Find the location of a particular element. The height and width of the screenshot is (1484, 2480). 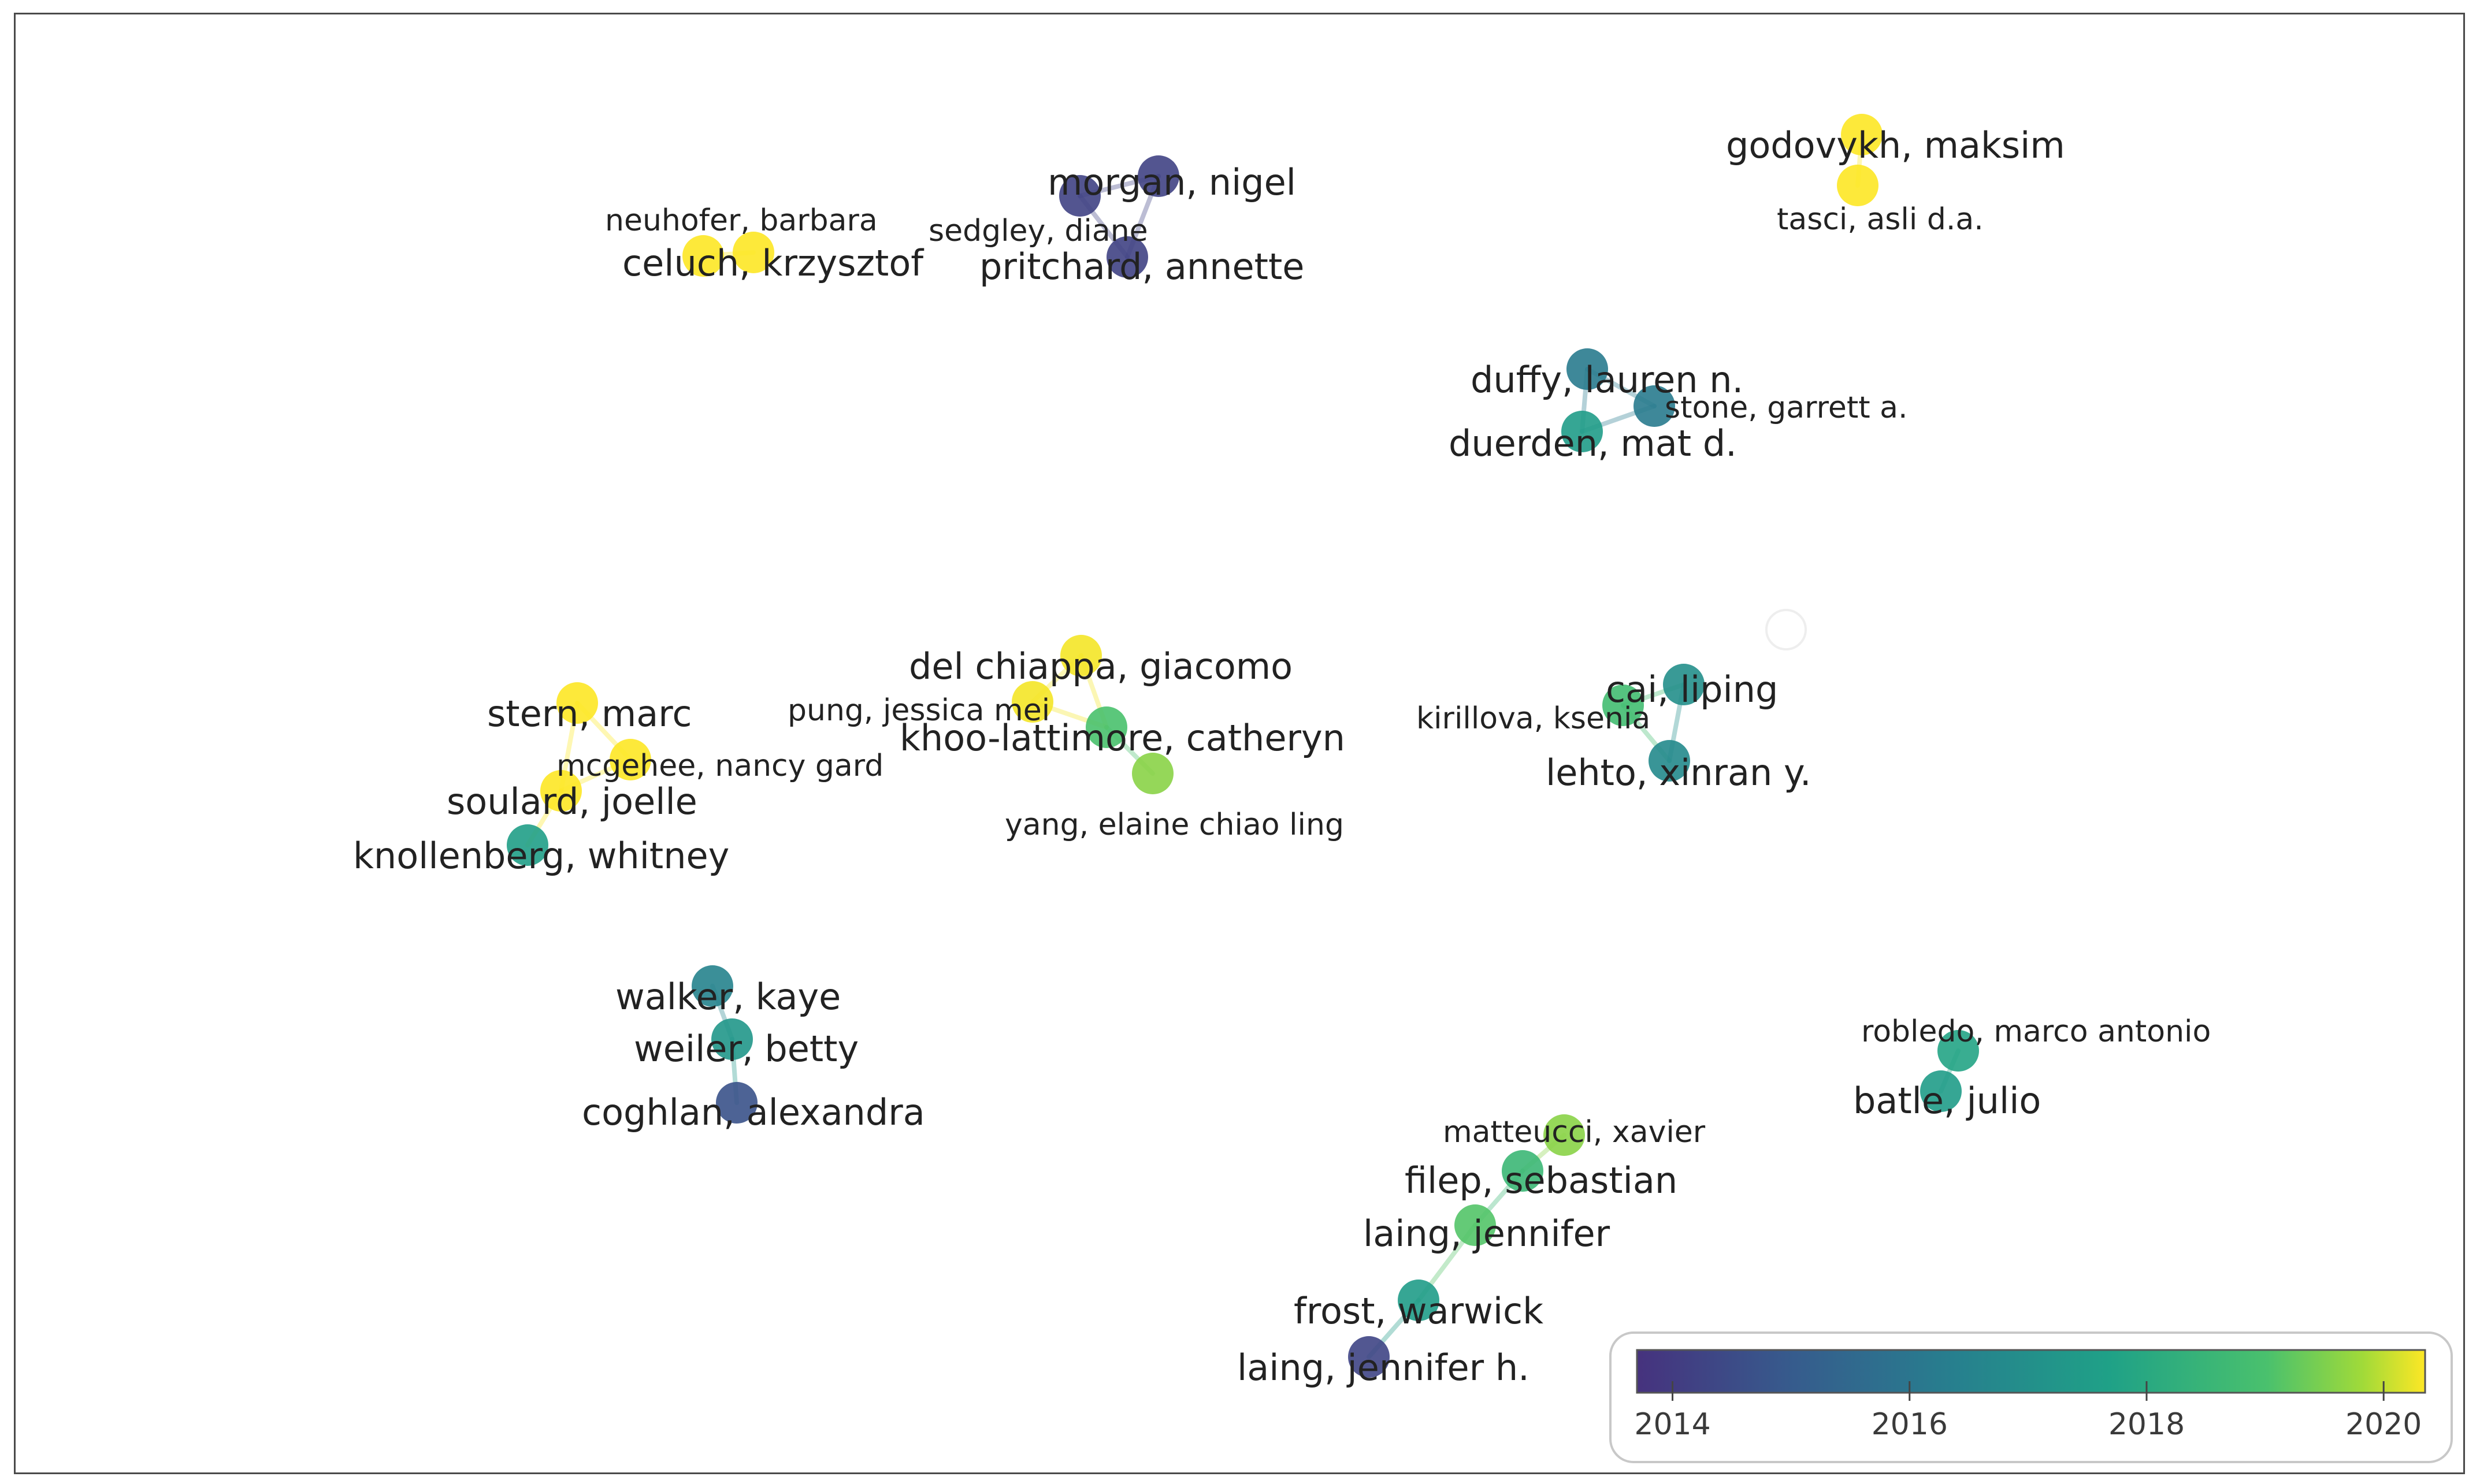

node-coghlan is located at coordinates (737, 1103).